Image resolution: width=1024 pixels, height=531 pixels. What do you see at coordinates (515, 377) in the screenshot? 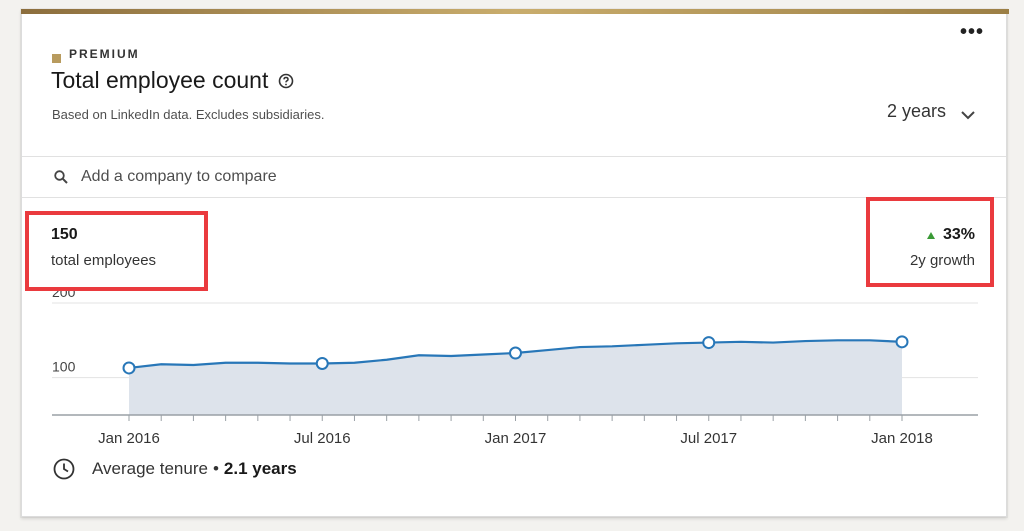
I see `area-fill` at bounding box center [515, 377].